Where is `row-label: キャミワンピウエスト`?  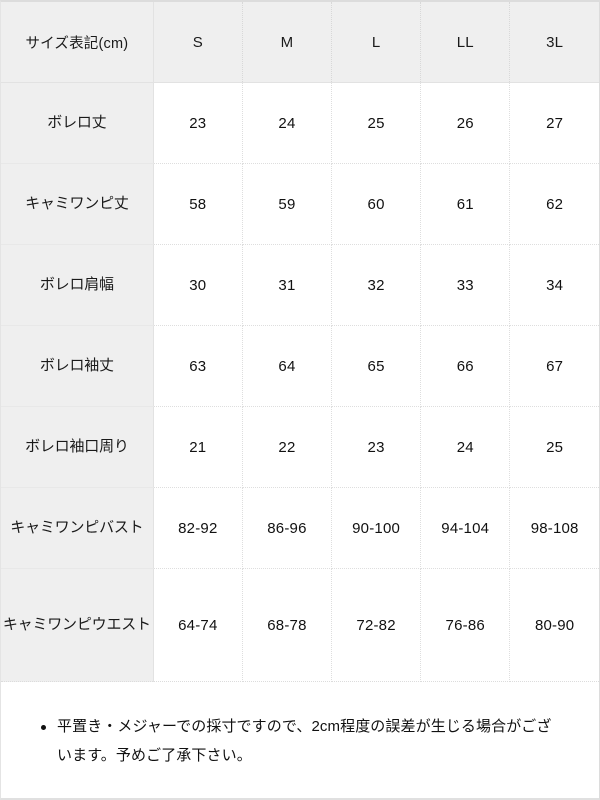
row-label: キャミワンピウエスト is located at coordinates (77, 625).